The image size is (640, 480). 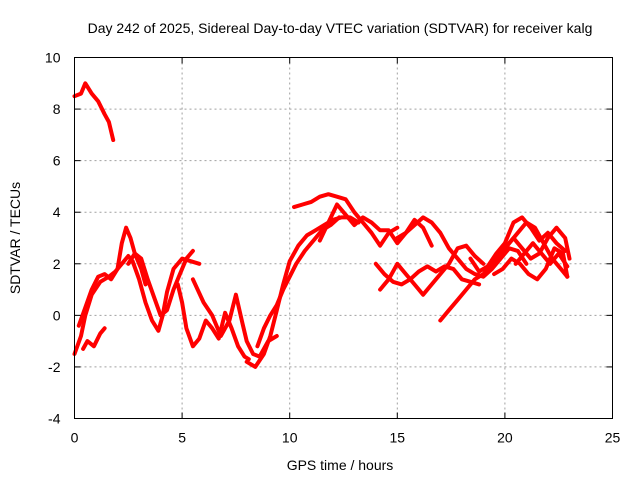 What do you see at coordinates (298, 282) in the screenshot?
I see `series-line-sat-i` at bounding box center [298, 282].